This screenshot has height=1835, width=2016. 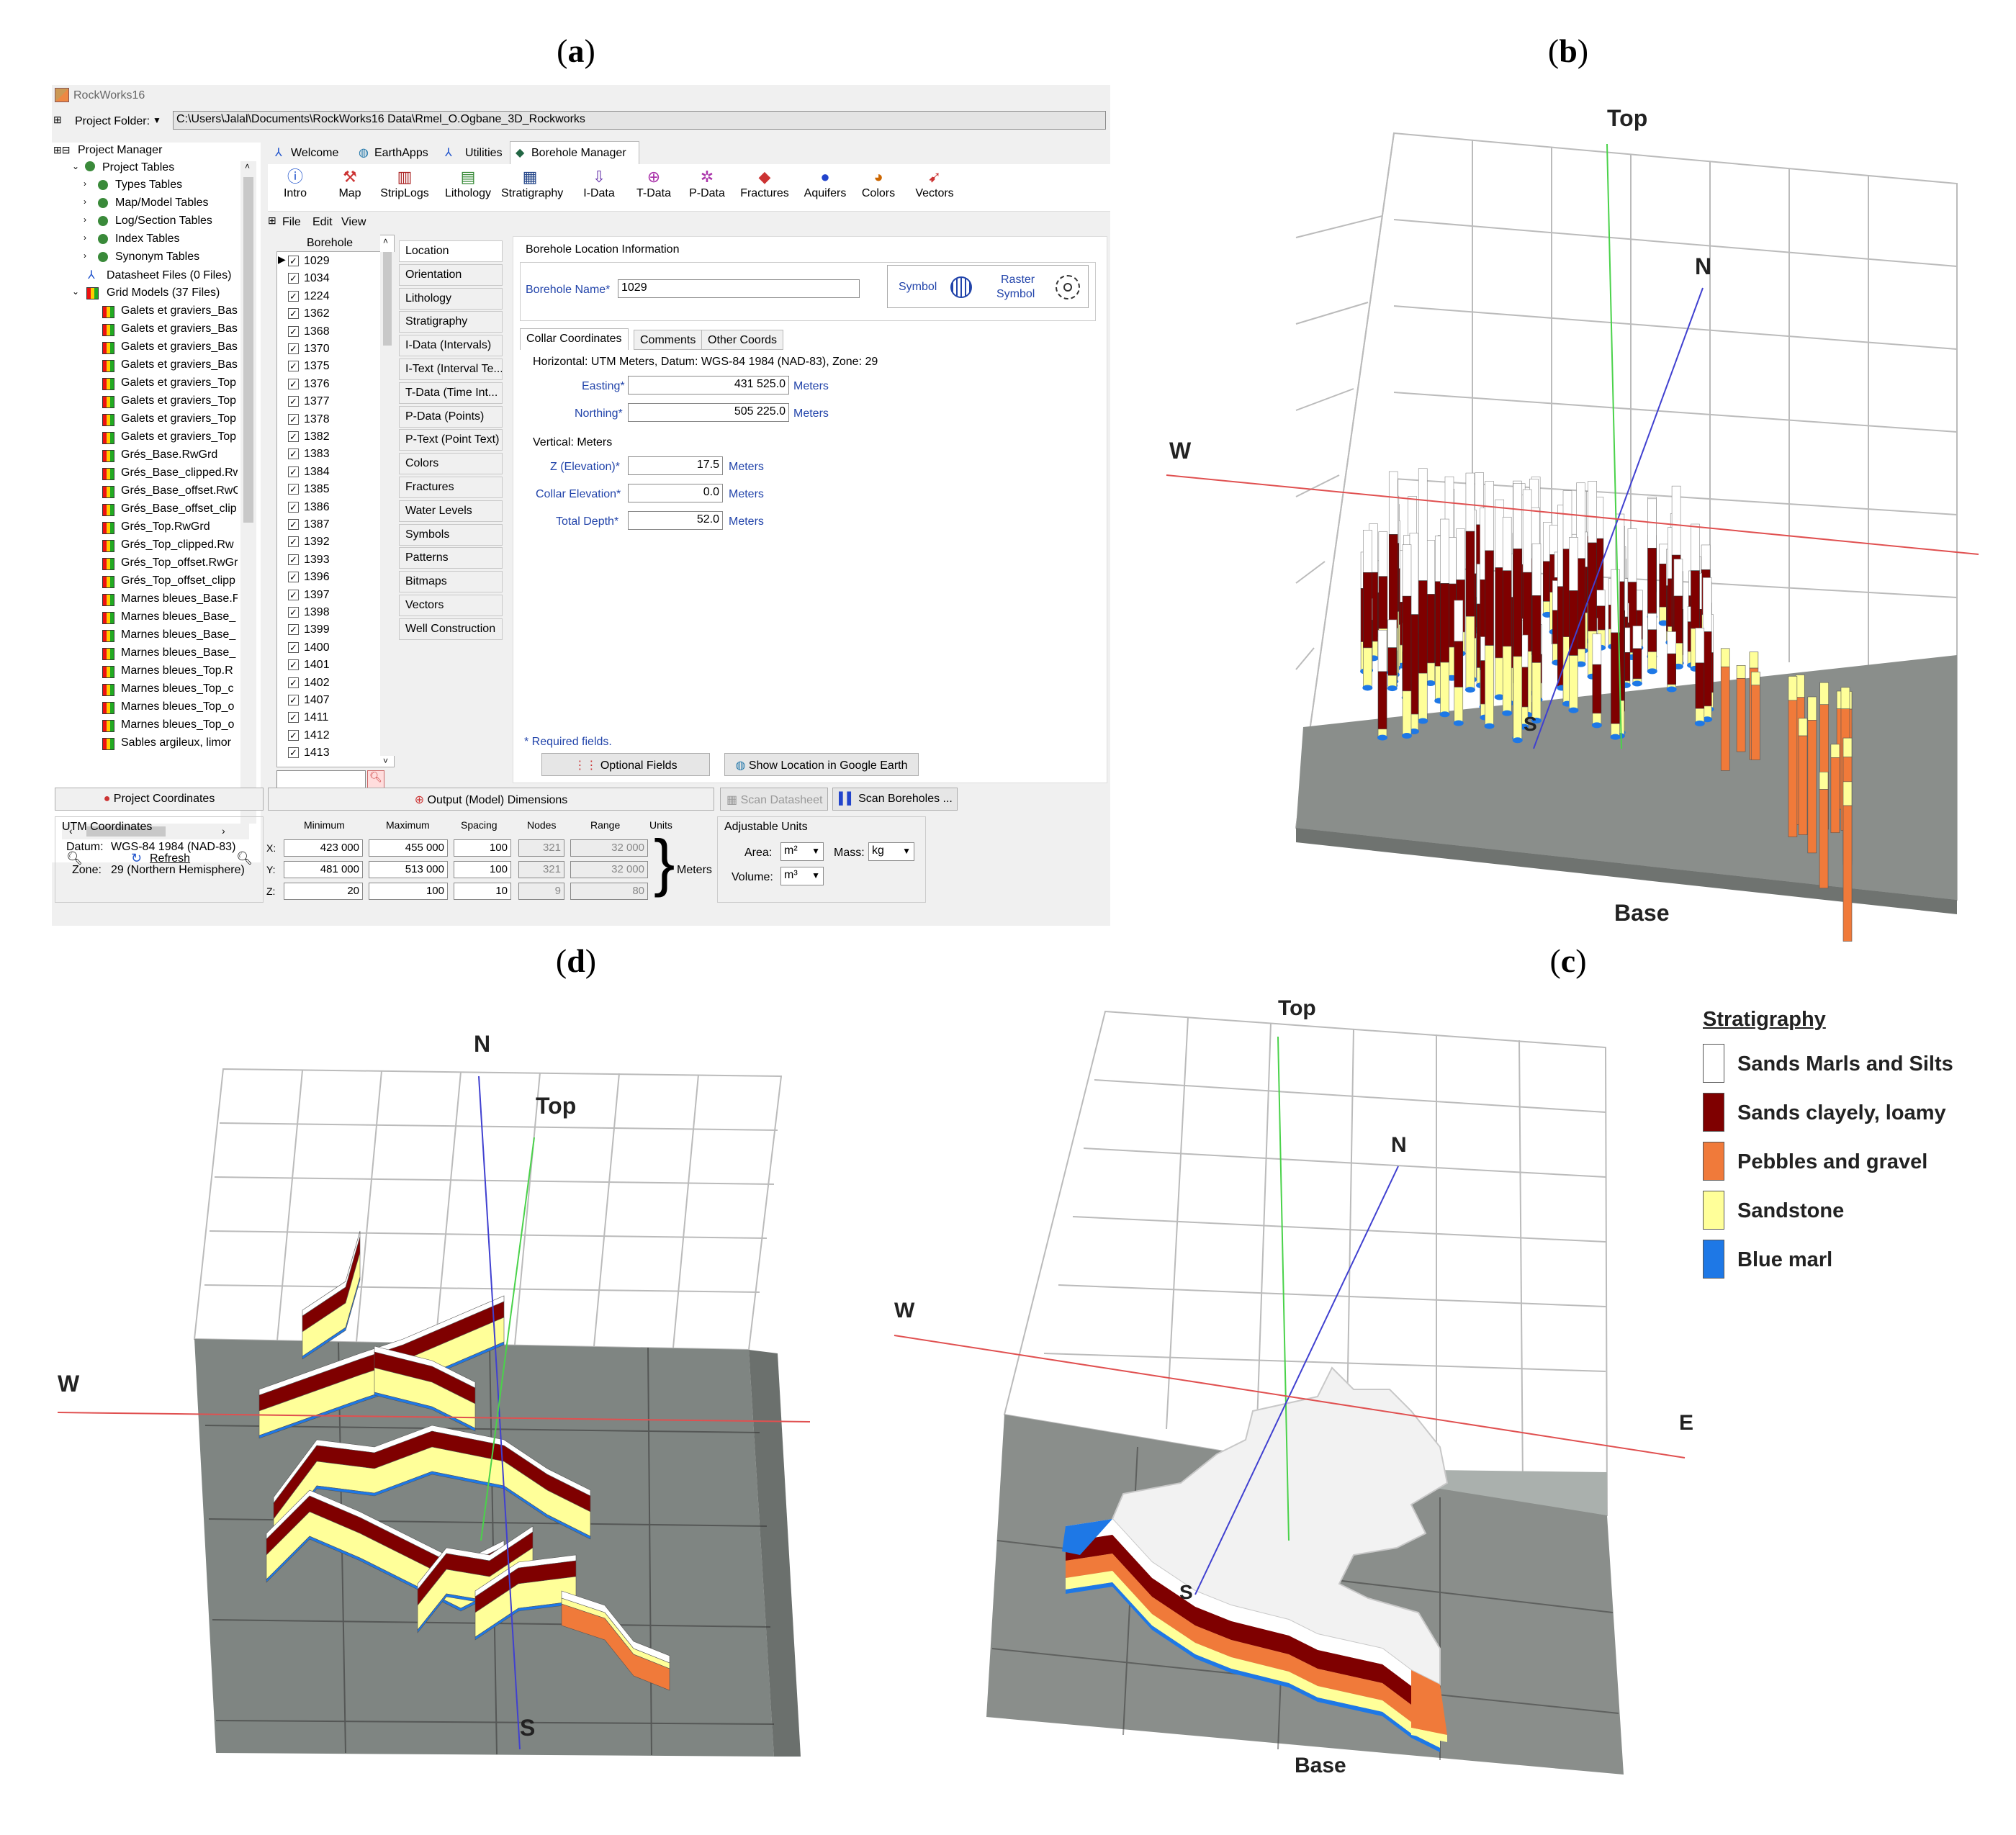 I want to click on datasheet-files-label: Datasheet Files (0 Files), so click(x=169, y=275).